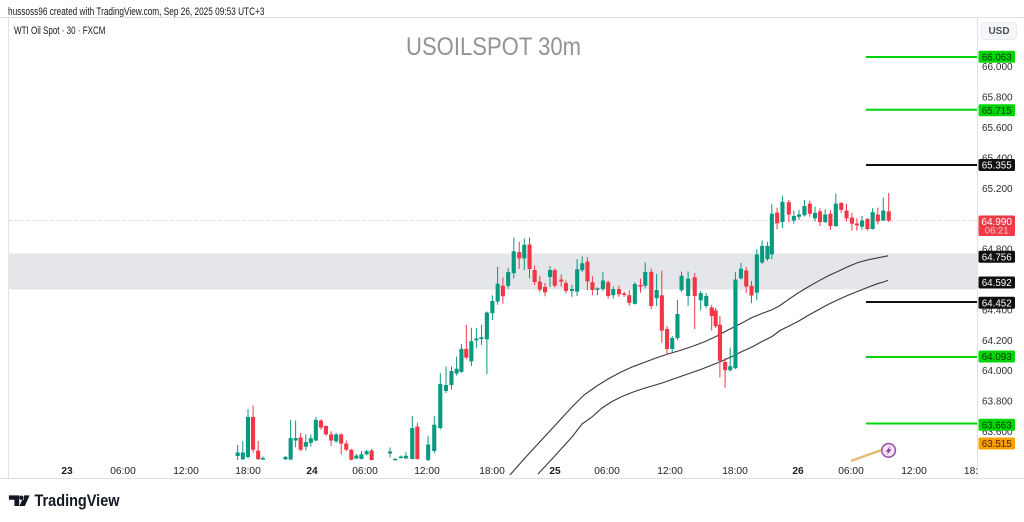 Image resolution: width=1024 pixels, height=522 pixels. I want to click on svg-text: USD, so click(998, 31).